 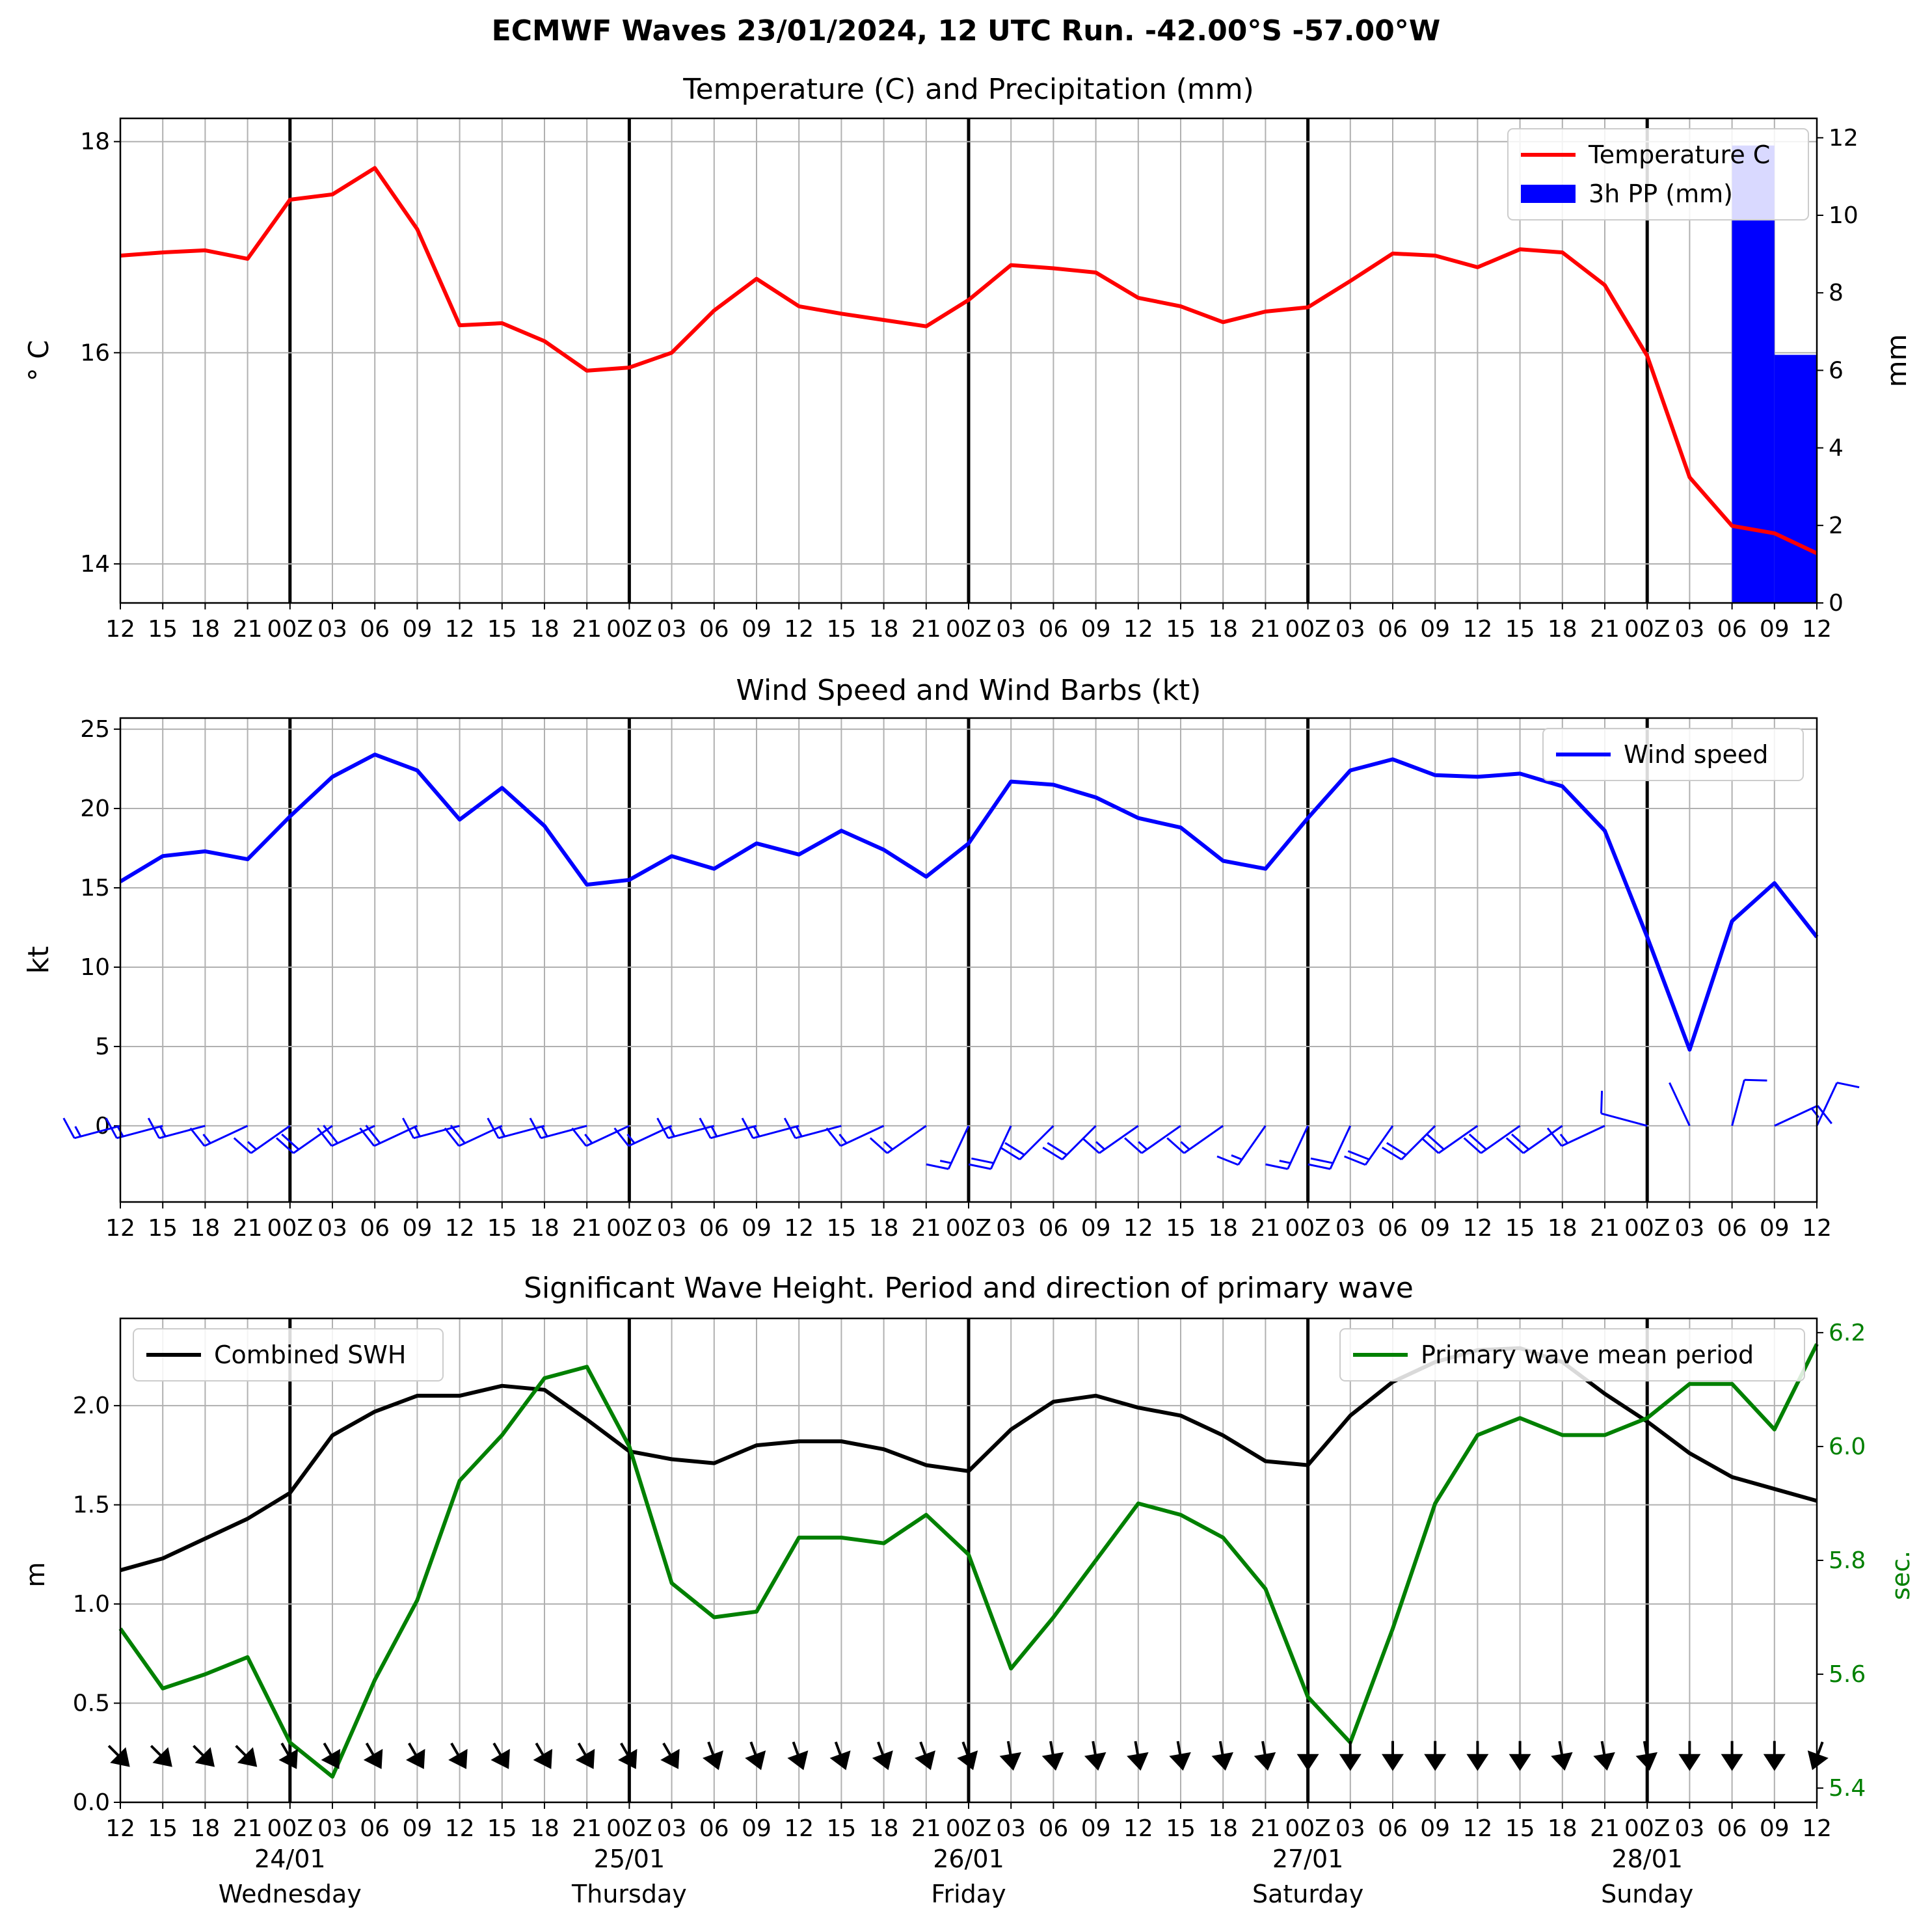 What do you see at coordinates (332, 1228) in the screenshot?
I see `x-tick-label: 03` at bounding box center [332, 1228].